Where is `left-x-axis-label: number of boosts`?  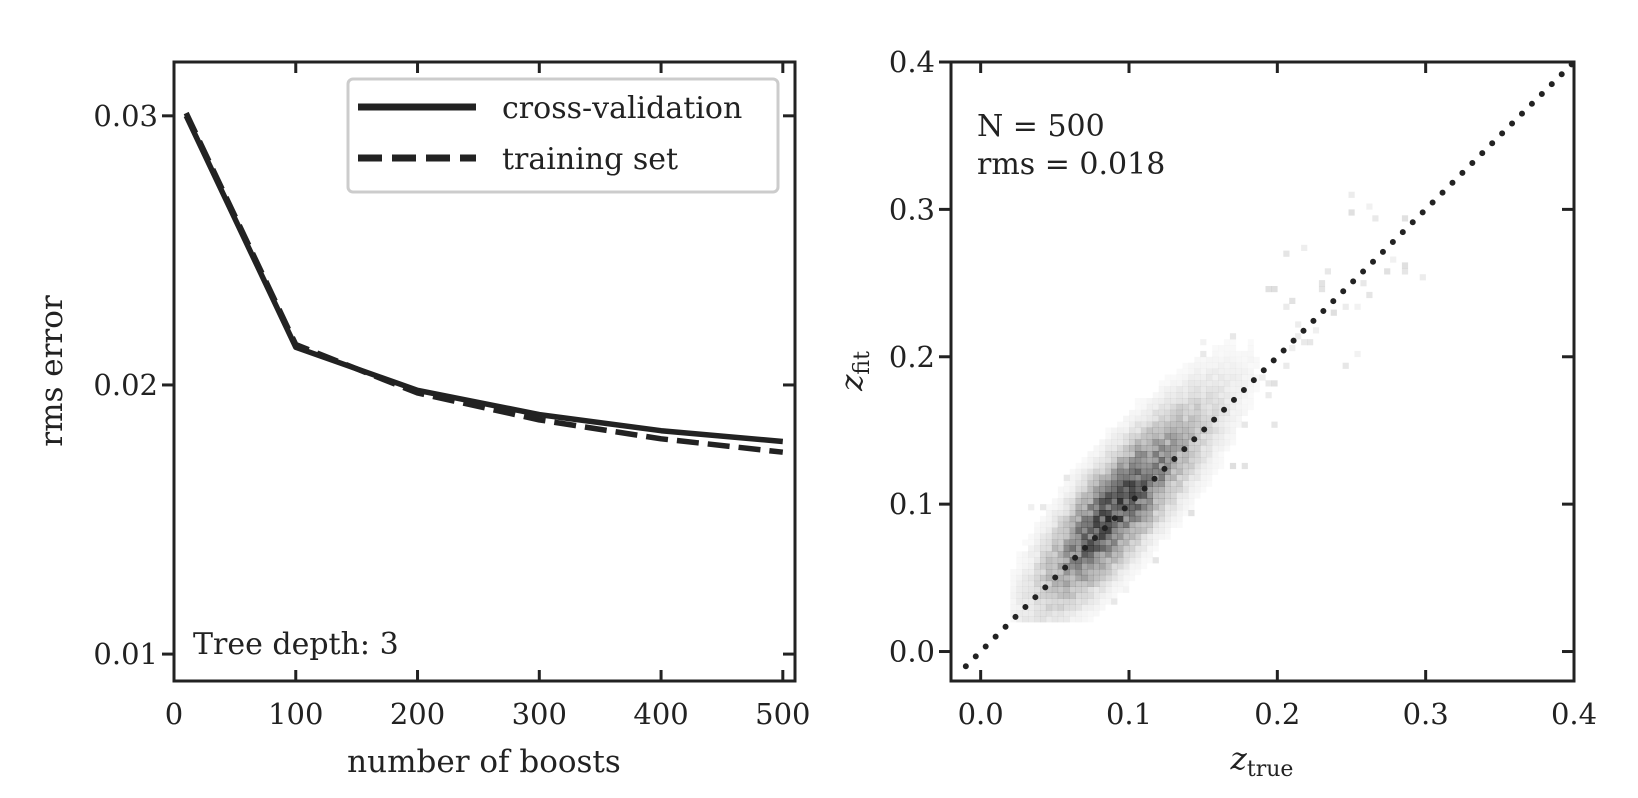
left-x-axis-label: number of boosts is located at coordinates (484, 762).